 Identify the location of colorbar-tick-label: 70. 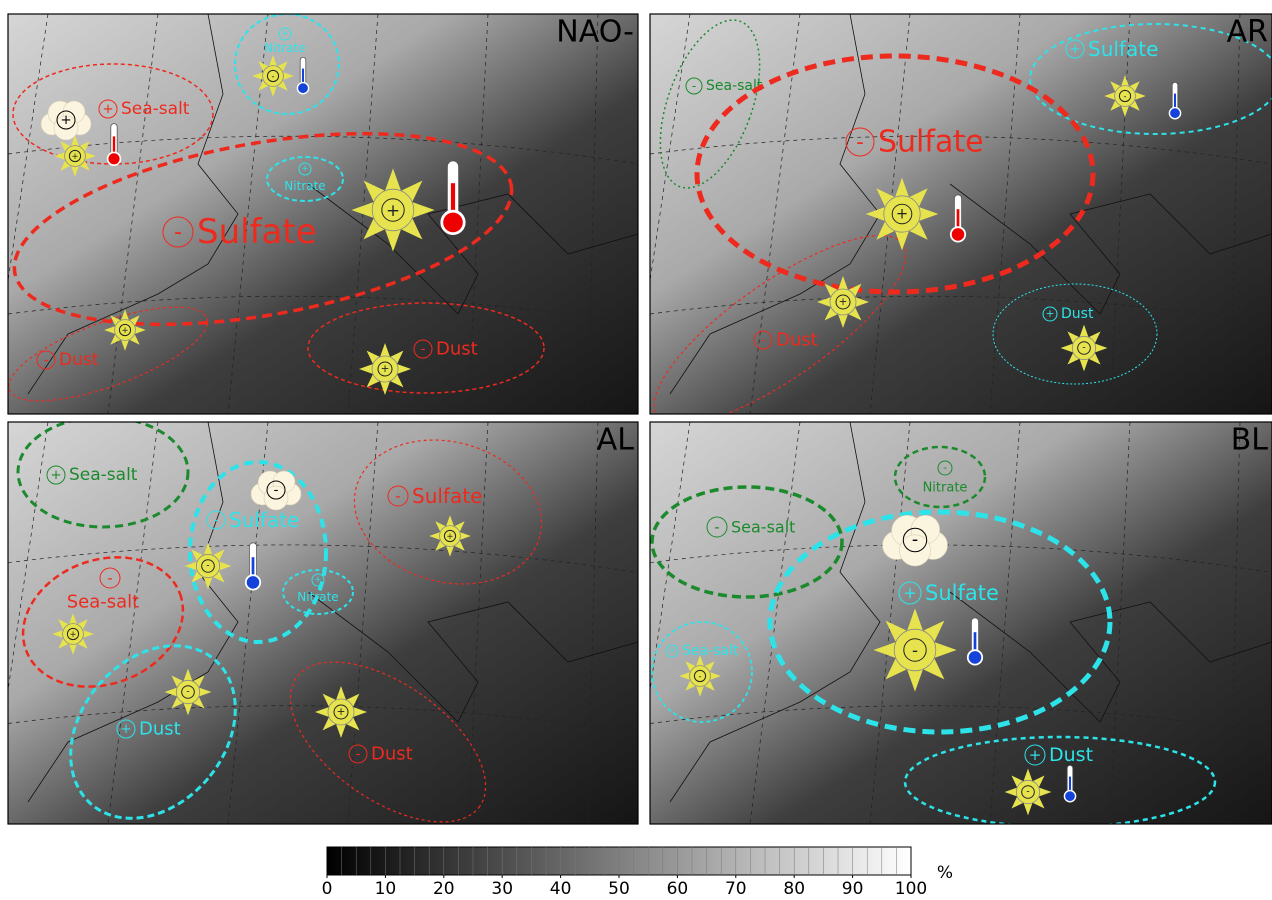
(736, 889).